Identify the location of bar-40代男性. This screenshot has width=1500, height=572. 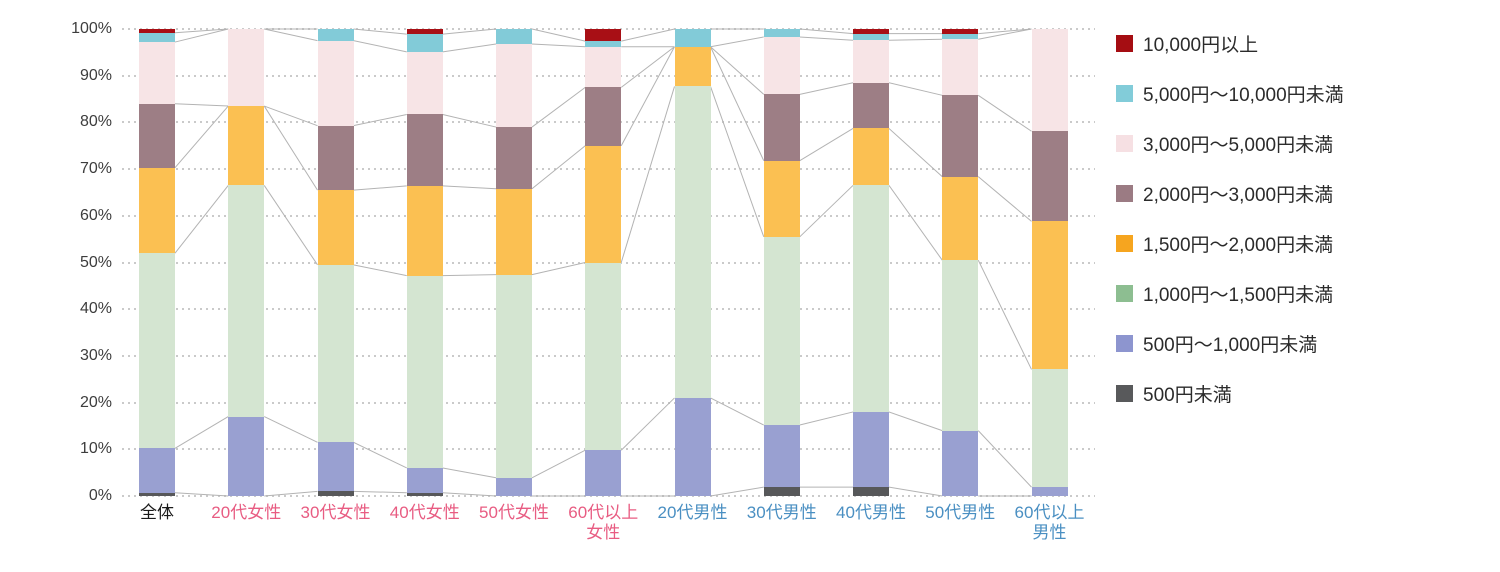
(871, 262).